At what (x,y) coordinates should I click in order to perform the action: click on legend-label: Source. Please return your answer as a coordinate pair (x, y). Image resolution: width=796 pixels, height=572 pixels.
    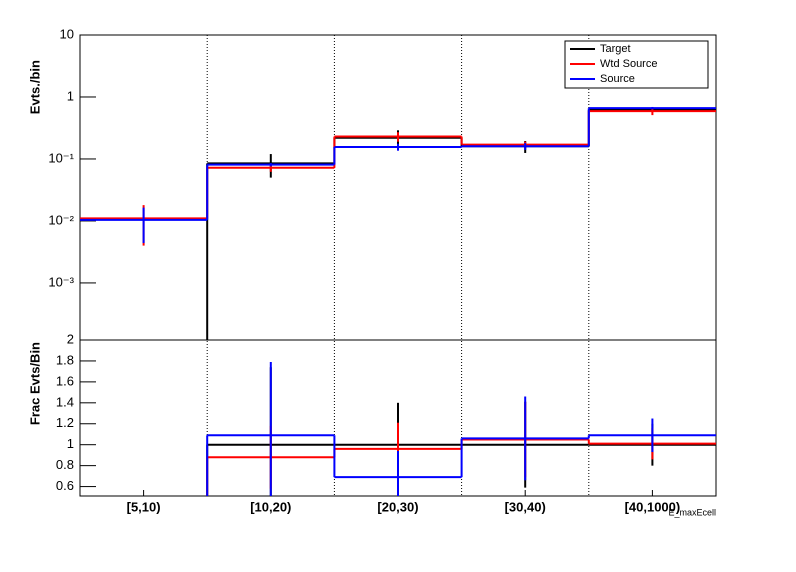
    Looking at the image, I should click on (617, 79).